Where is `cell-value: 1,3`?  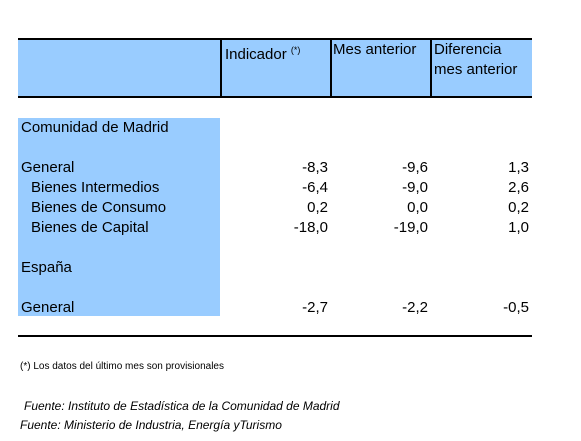
cell-value: 1,3 is located at coordinates (518, 167).